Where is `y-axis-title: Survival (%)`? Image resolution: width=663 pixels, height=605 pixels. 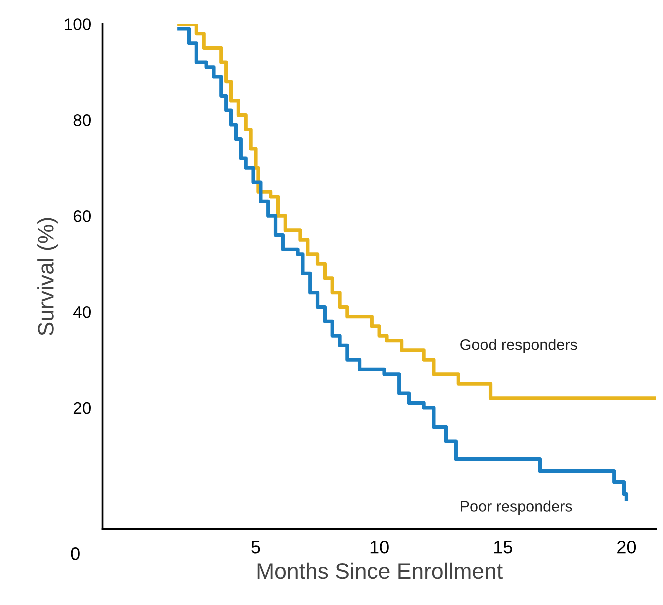 y-axis-title: Survival (%) is located at coordinates (48, 277).